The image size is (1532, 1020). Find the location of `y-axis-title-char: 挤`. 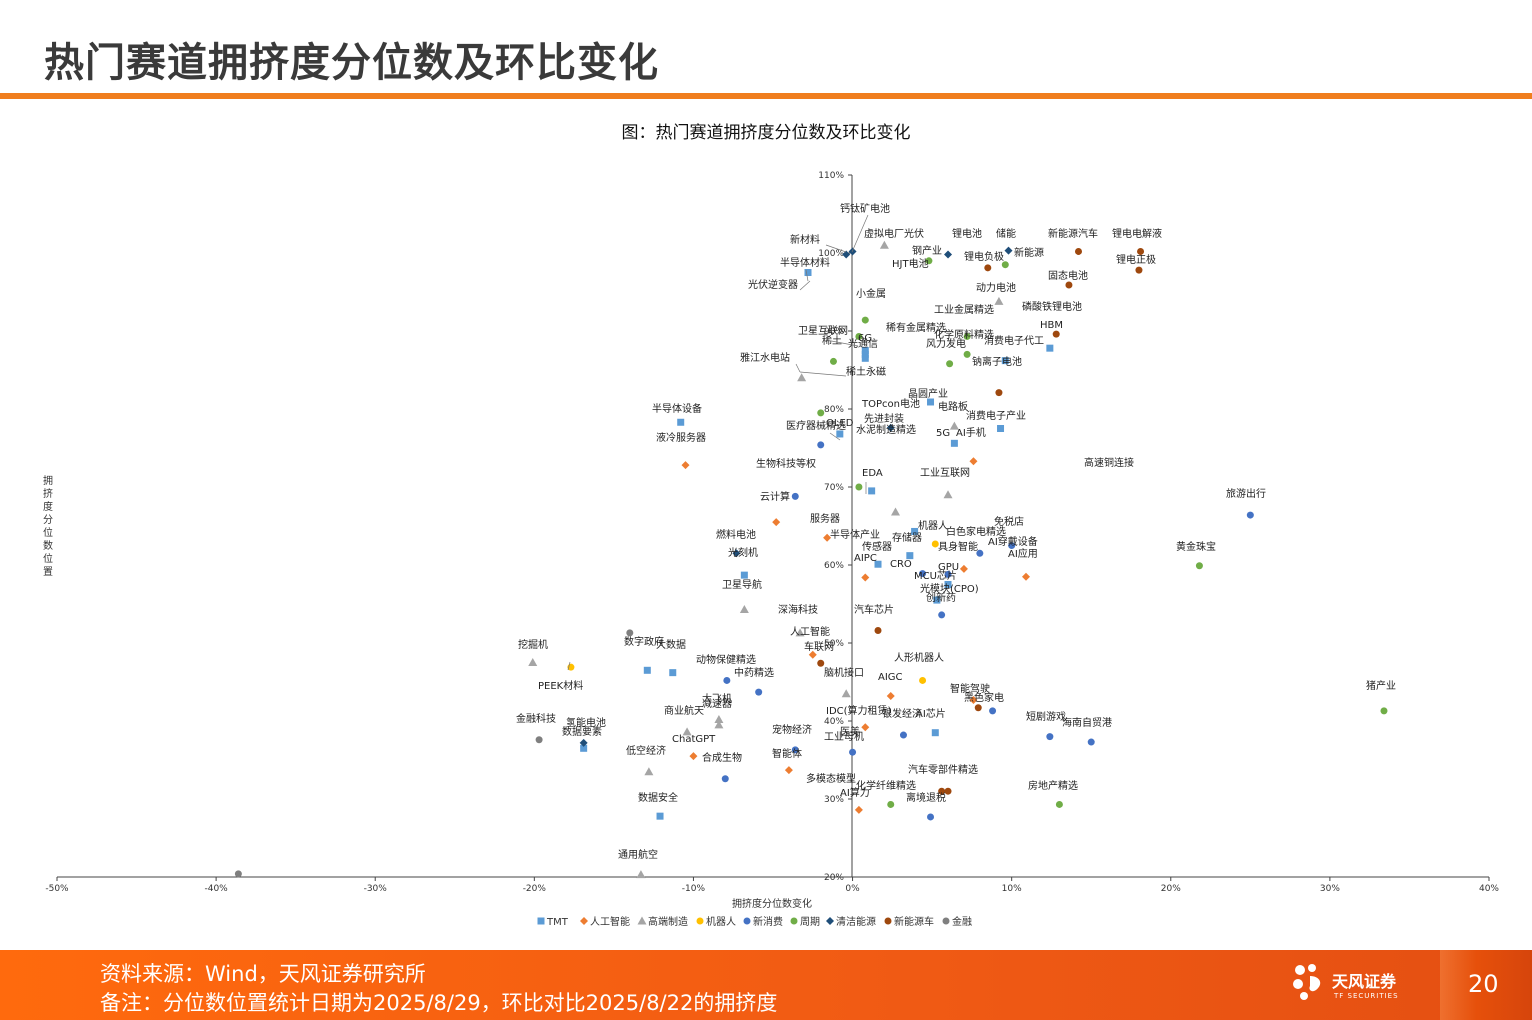

y-axis-title-char: 挤 is located at coordinates (48, 493).